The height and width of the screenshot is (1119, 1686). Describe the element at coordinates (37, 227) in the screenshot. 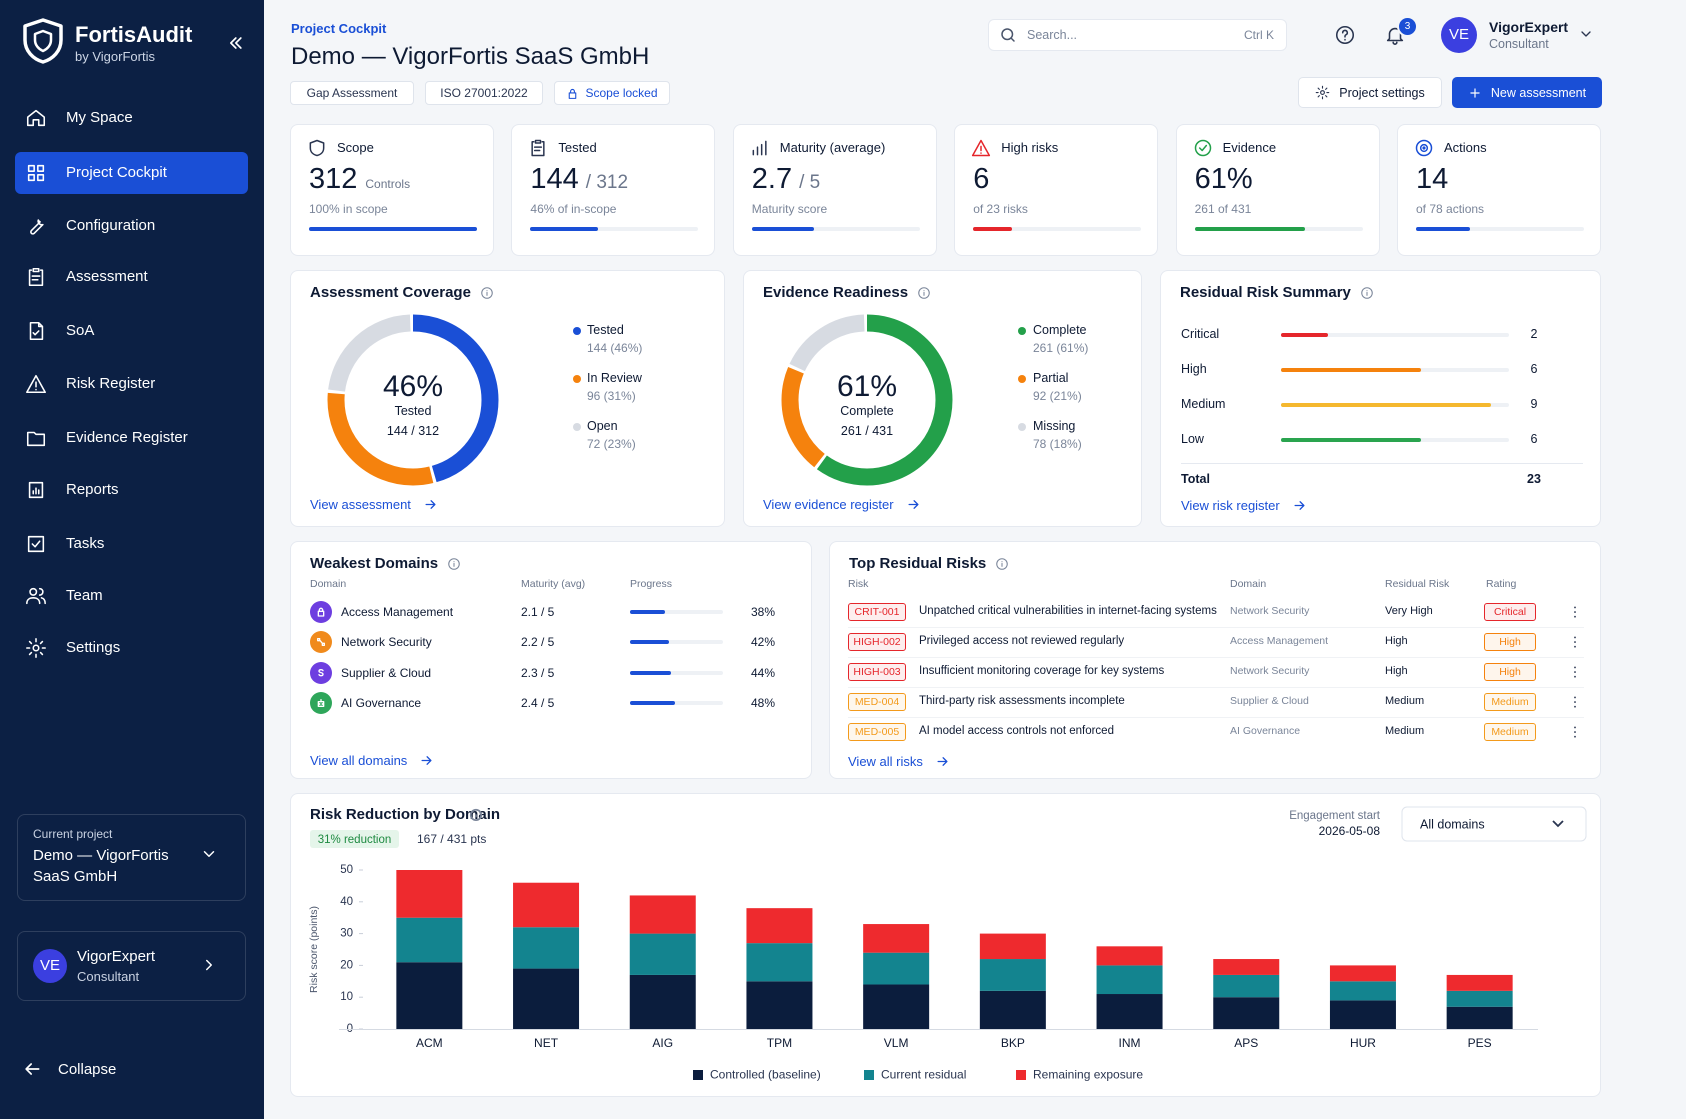

I see `nav-icon` at that location.